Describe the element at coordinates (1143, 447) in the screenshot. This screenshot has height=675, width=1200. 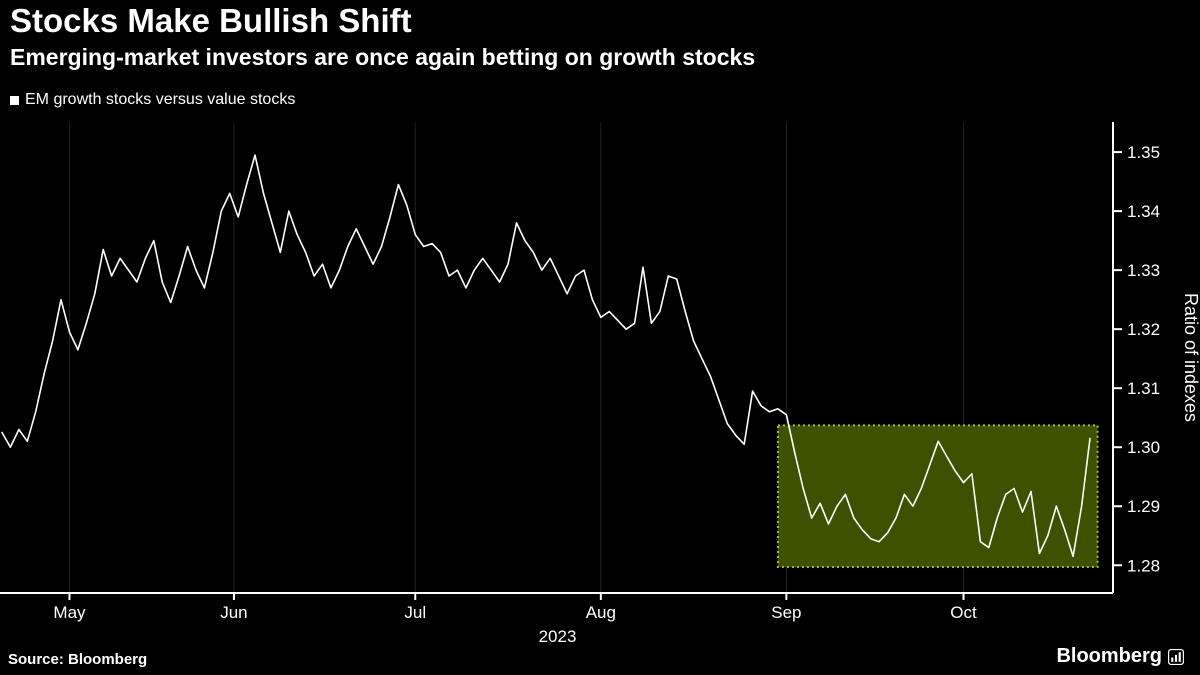
I see `y-tick-label: 1.30` at that location.